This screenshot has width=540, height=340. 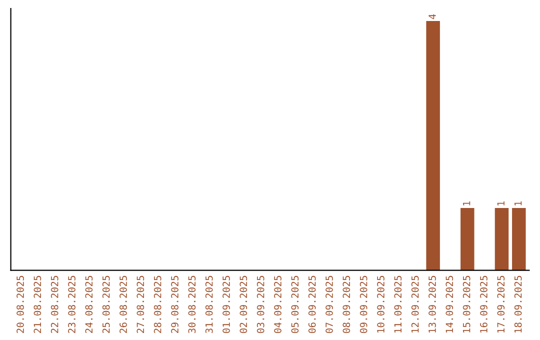 What do you see at coordinates (312, 305) in the screenshot?
I see `x-tick-label: 06.09.2025` at bounding box center [312, 305].